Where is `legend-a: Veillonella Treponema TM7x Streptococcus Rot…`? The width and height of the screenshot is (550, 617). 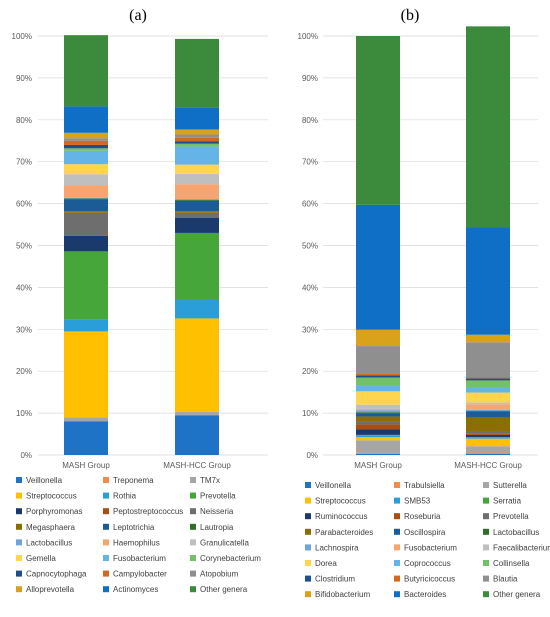 legend-a: Veillonella Treponema TM7x Streptococcus Rot… is located at coordinates (138, 535).